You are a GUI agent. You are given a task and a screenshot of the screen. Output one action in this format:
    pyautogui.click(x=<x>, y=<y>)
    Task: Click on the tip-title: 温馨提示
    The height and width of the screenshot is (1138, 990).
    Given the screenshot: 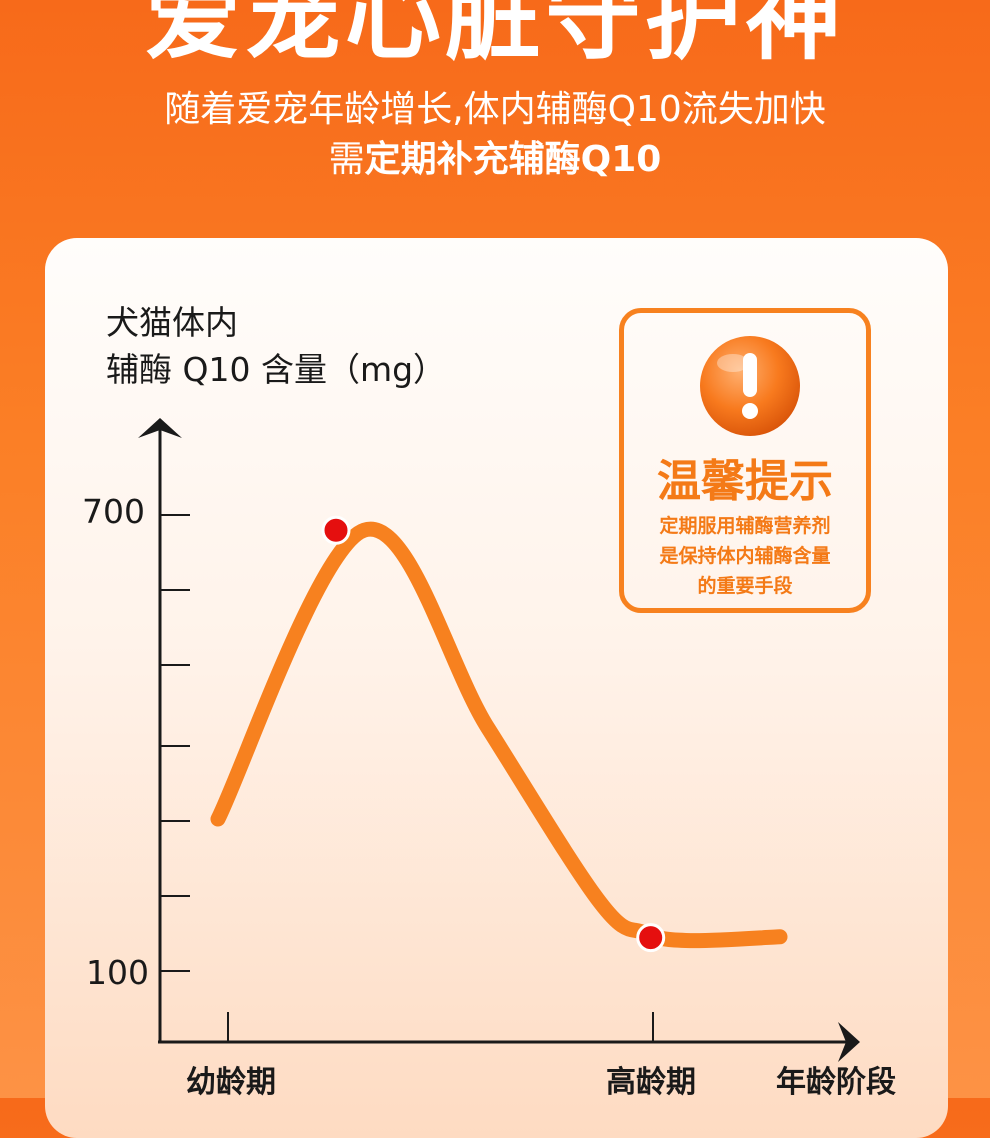 What is the action you would take?
    pyautogui.click(x=745, y=481)
    